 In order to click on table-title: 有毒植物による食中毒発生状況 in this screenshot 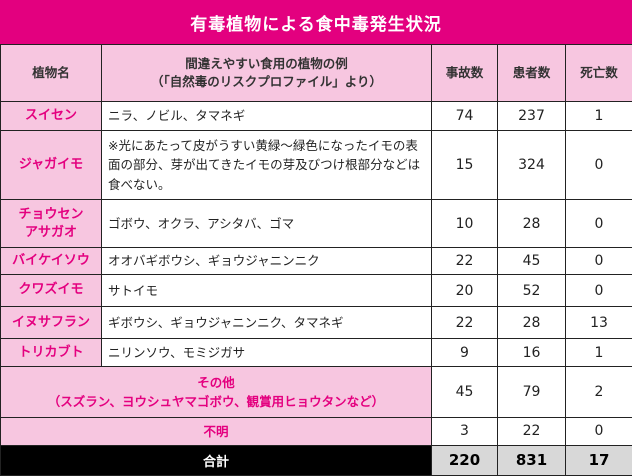, I will do `click(316, 22)`.